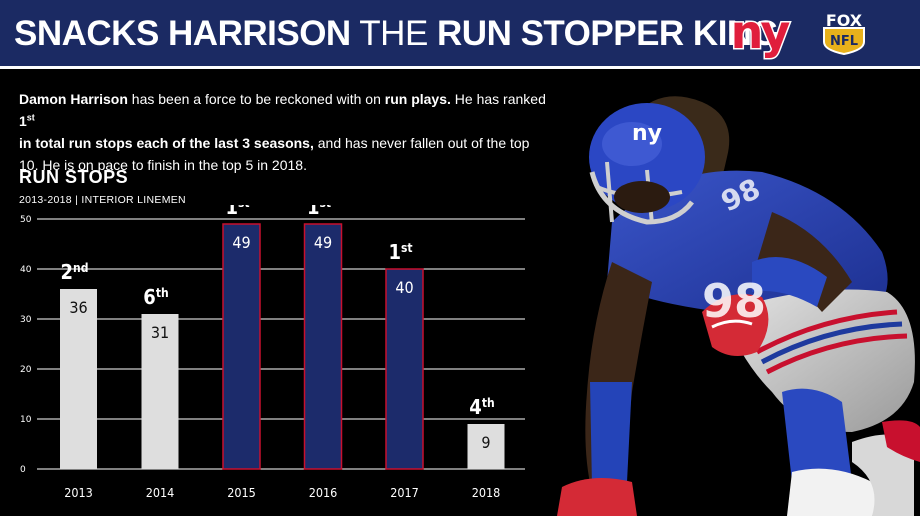 The image size is (920, 516). Describe the element at coordinates (417, 99) in the screenshot. I see `desc-bold-1: run plays.` at that location.